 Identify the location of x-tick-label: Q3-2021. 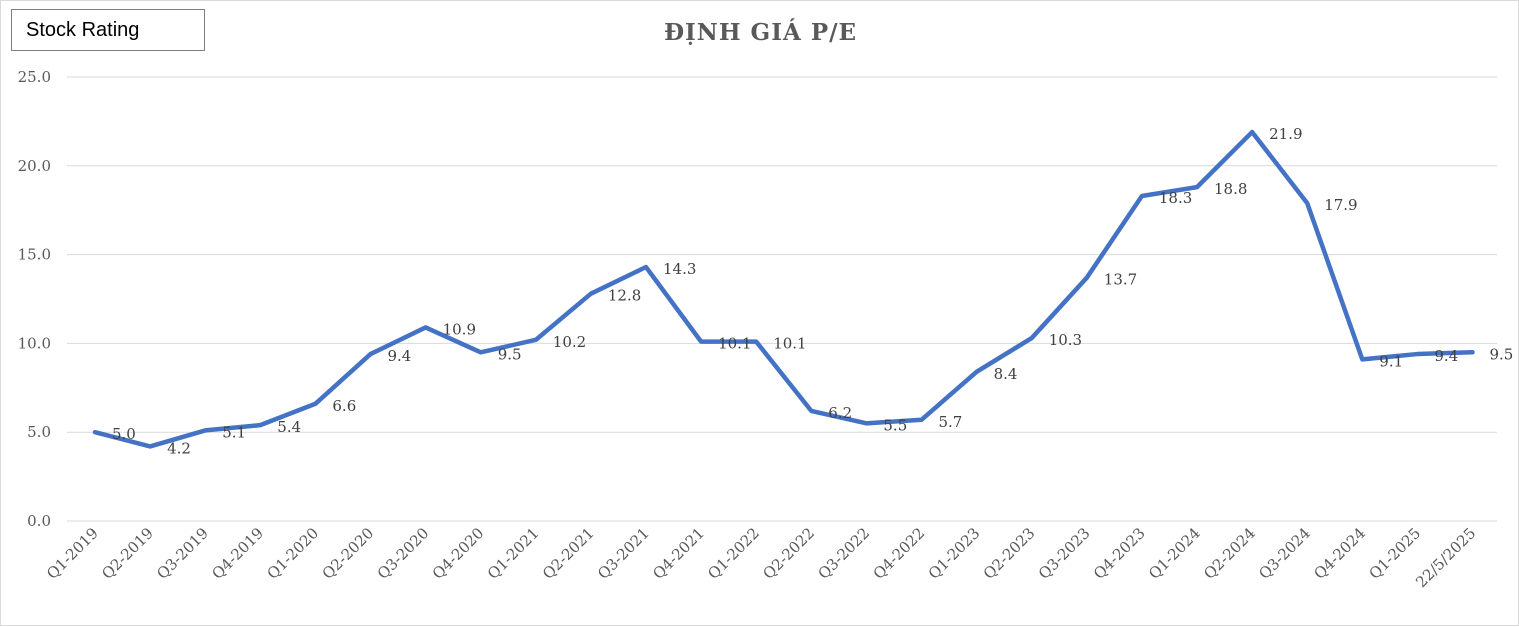
(623, 553).